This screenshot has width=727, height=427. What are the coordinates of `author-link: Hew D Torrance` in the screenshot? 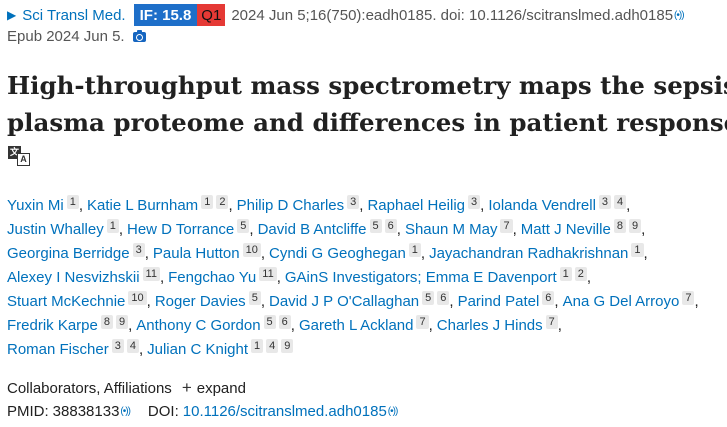 It's located at (181, 229).